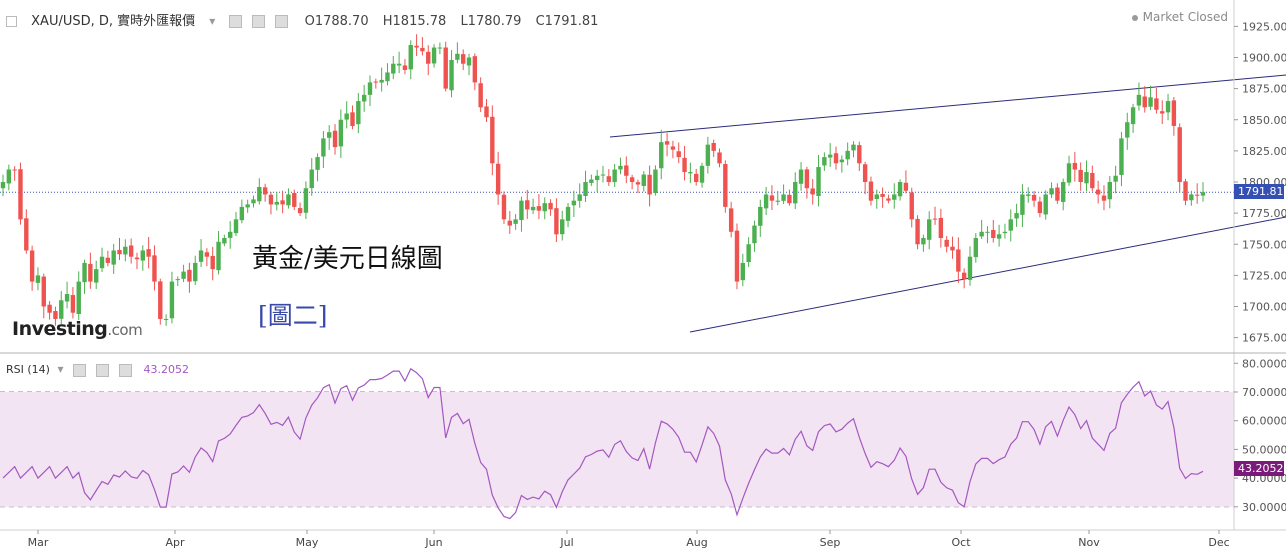 Image resolution: width=1286 pixels, height=550 pixels. Describe the element at coordinates (11, 21) in the screenshot. I see `collapse-icon` at that location.